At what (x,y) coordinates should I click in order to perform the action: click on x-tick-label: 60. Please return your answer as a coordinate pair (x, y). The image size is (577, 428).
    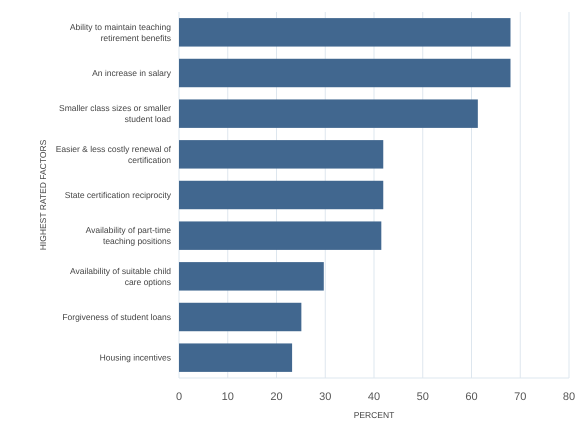
    Looking at the image, I should click on (471, 397).